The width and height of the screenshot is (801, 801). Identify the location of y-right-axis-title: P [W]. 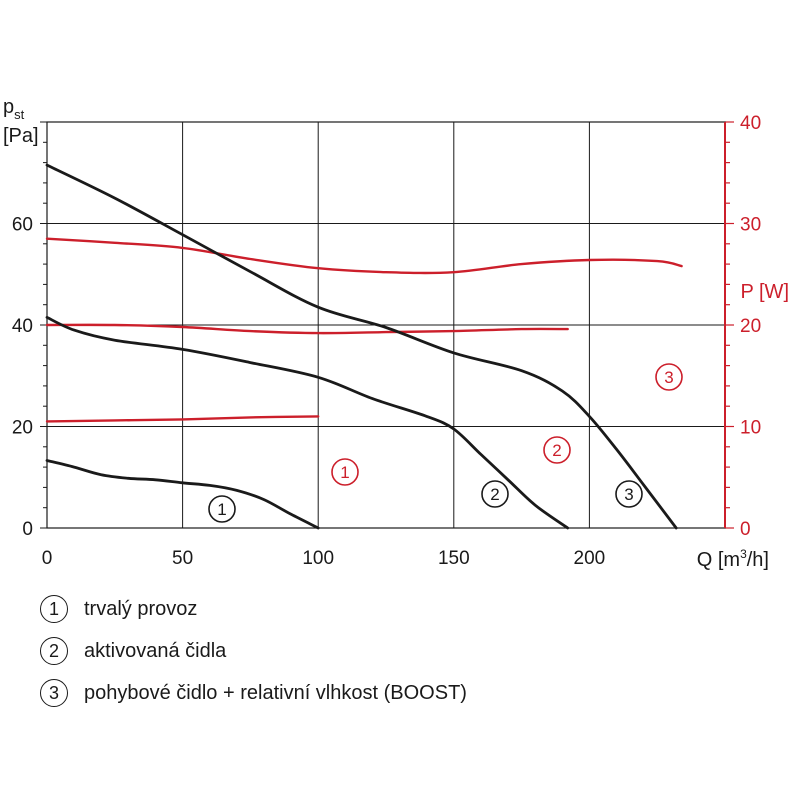
(764, 292).